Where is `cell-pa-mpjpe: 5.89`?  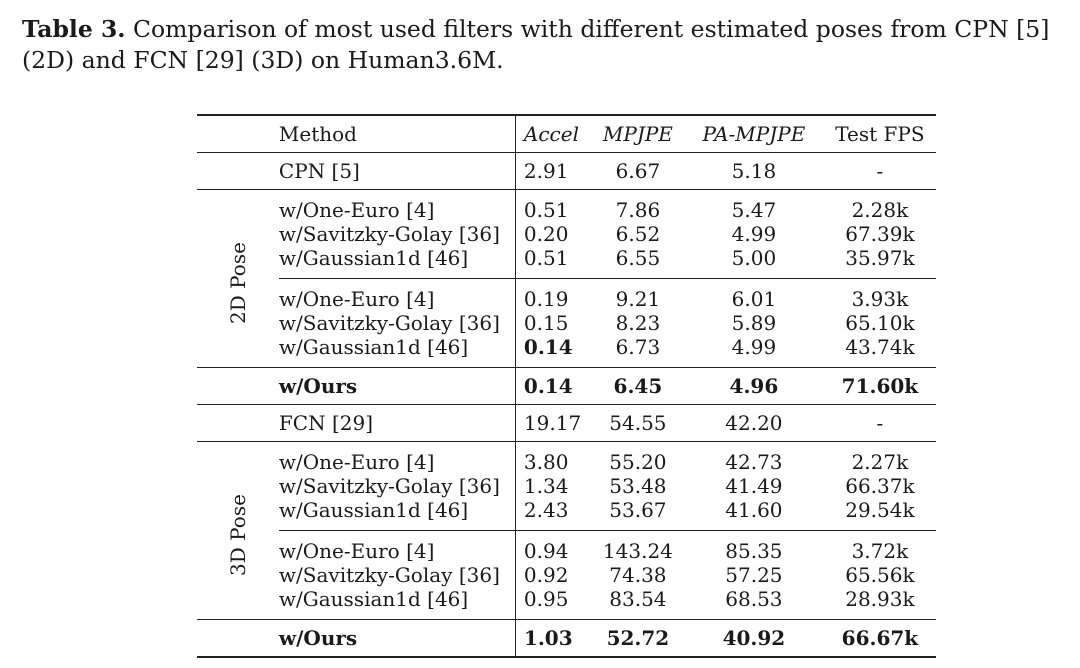 cell-pa-mpjpe: 5.89 is located at coordinates (754, 323).